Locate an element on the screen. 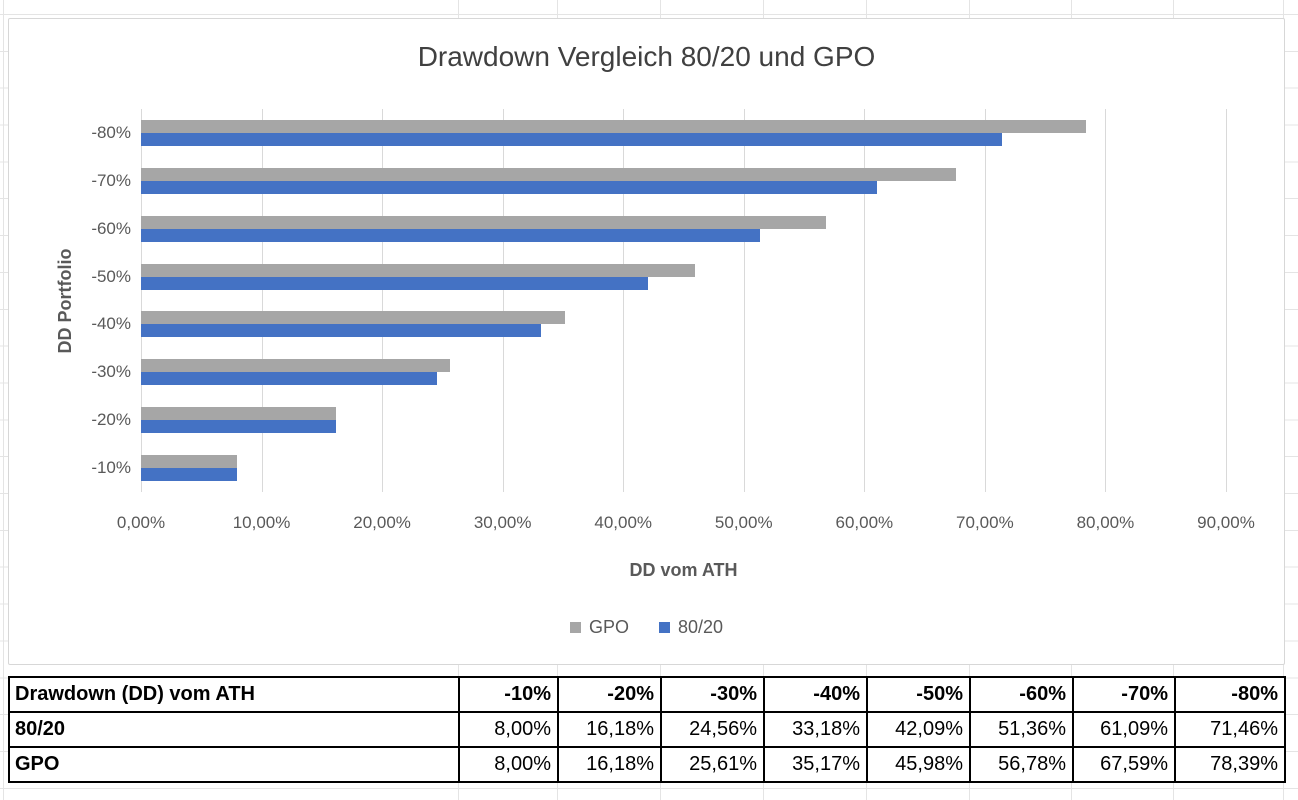 The image size is (1298, 800). y-tick-label: -20% is located at coordinates (111, 420).